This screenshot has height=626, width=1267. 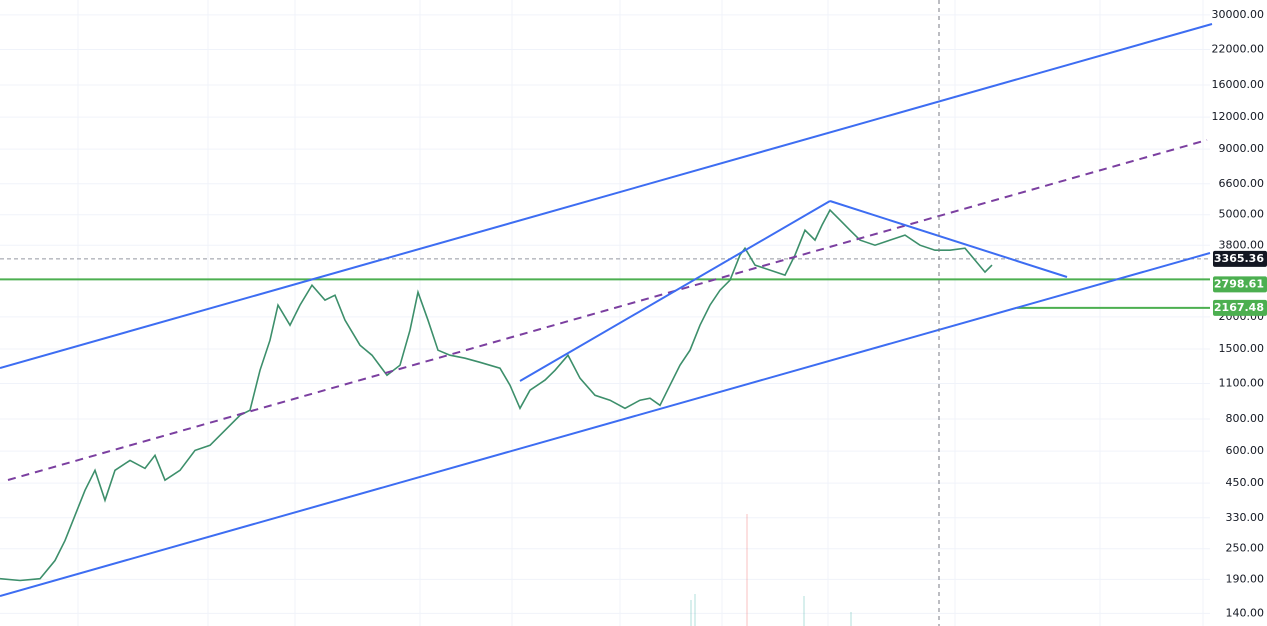 What do you see at coordinates (1242, 244) in the screenshot?
I see `y-tick-label: 3800.00` at bounding box center [1242, 244].